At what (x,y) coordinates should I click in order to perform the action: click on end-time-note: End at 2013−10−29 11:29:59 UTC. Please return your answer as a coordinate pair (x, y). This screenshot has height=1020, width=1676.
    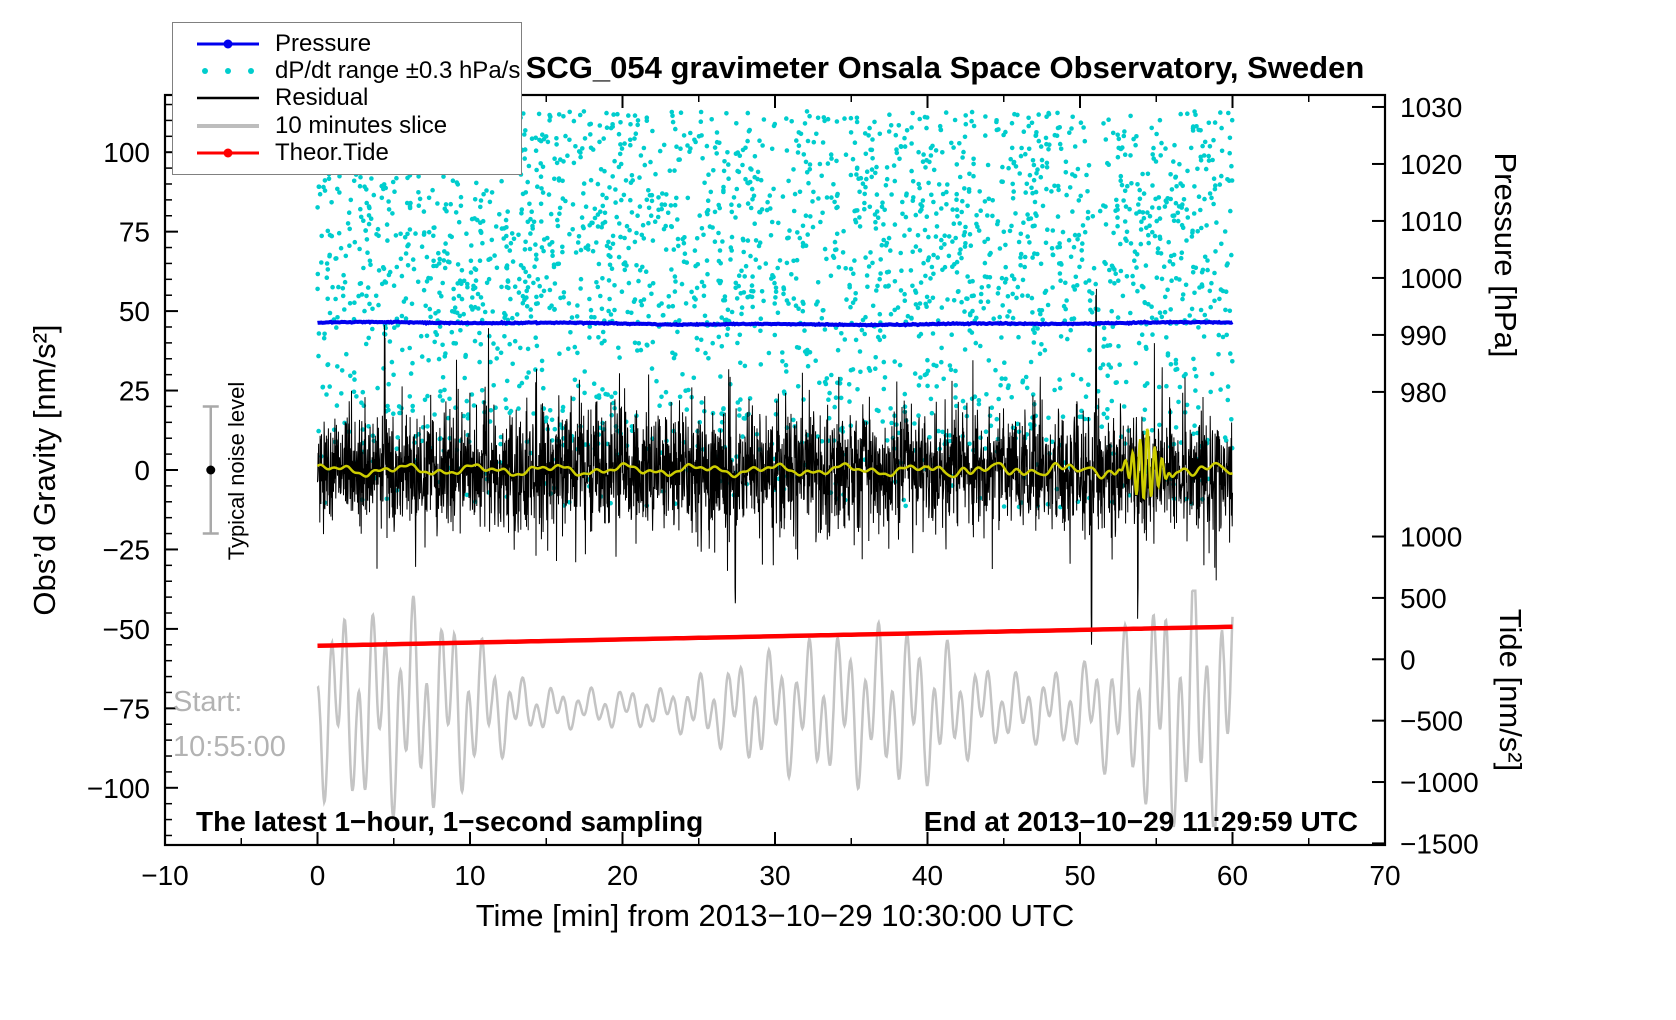
    Looking at the image, I should click on (1140, 821).